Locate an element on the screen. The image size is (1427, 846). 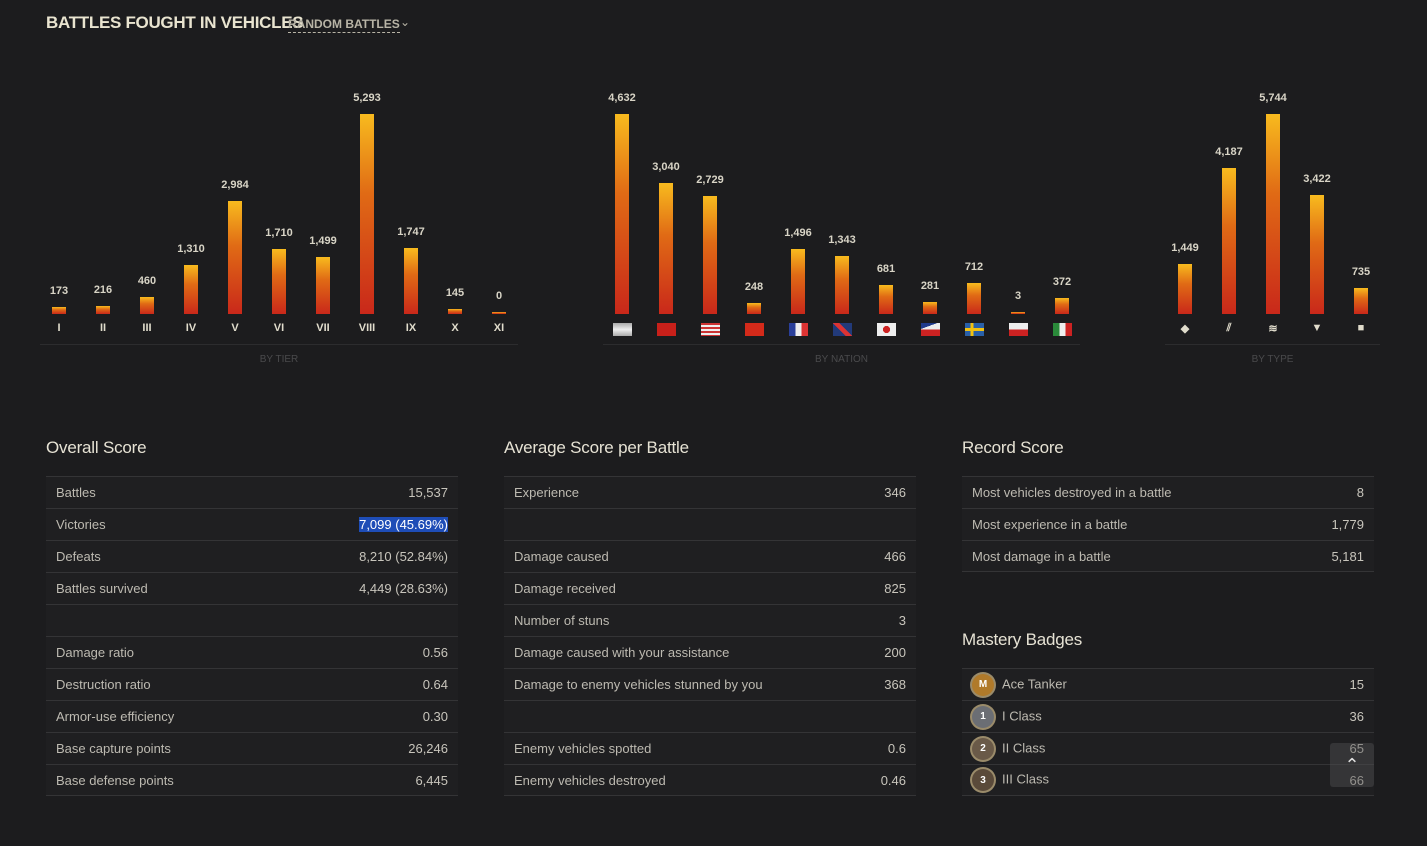
tier-label: VII is located at coordinates (323, 328).